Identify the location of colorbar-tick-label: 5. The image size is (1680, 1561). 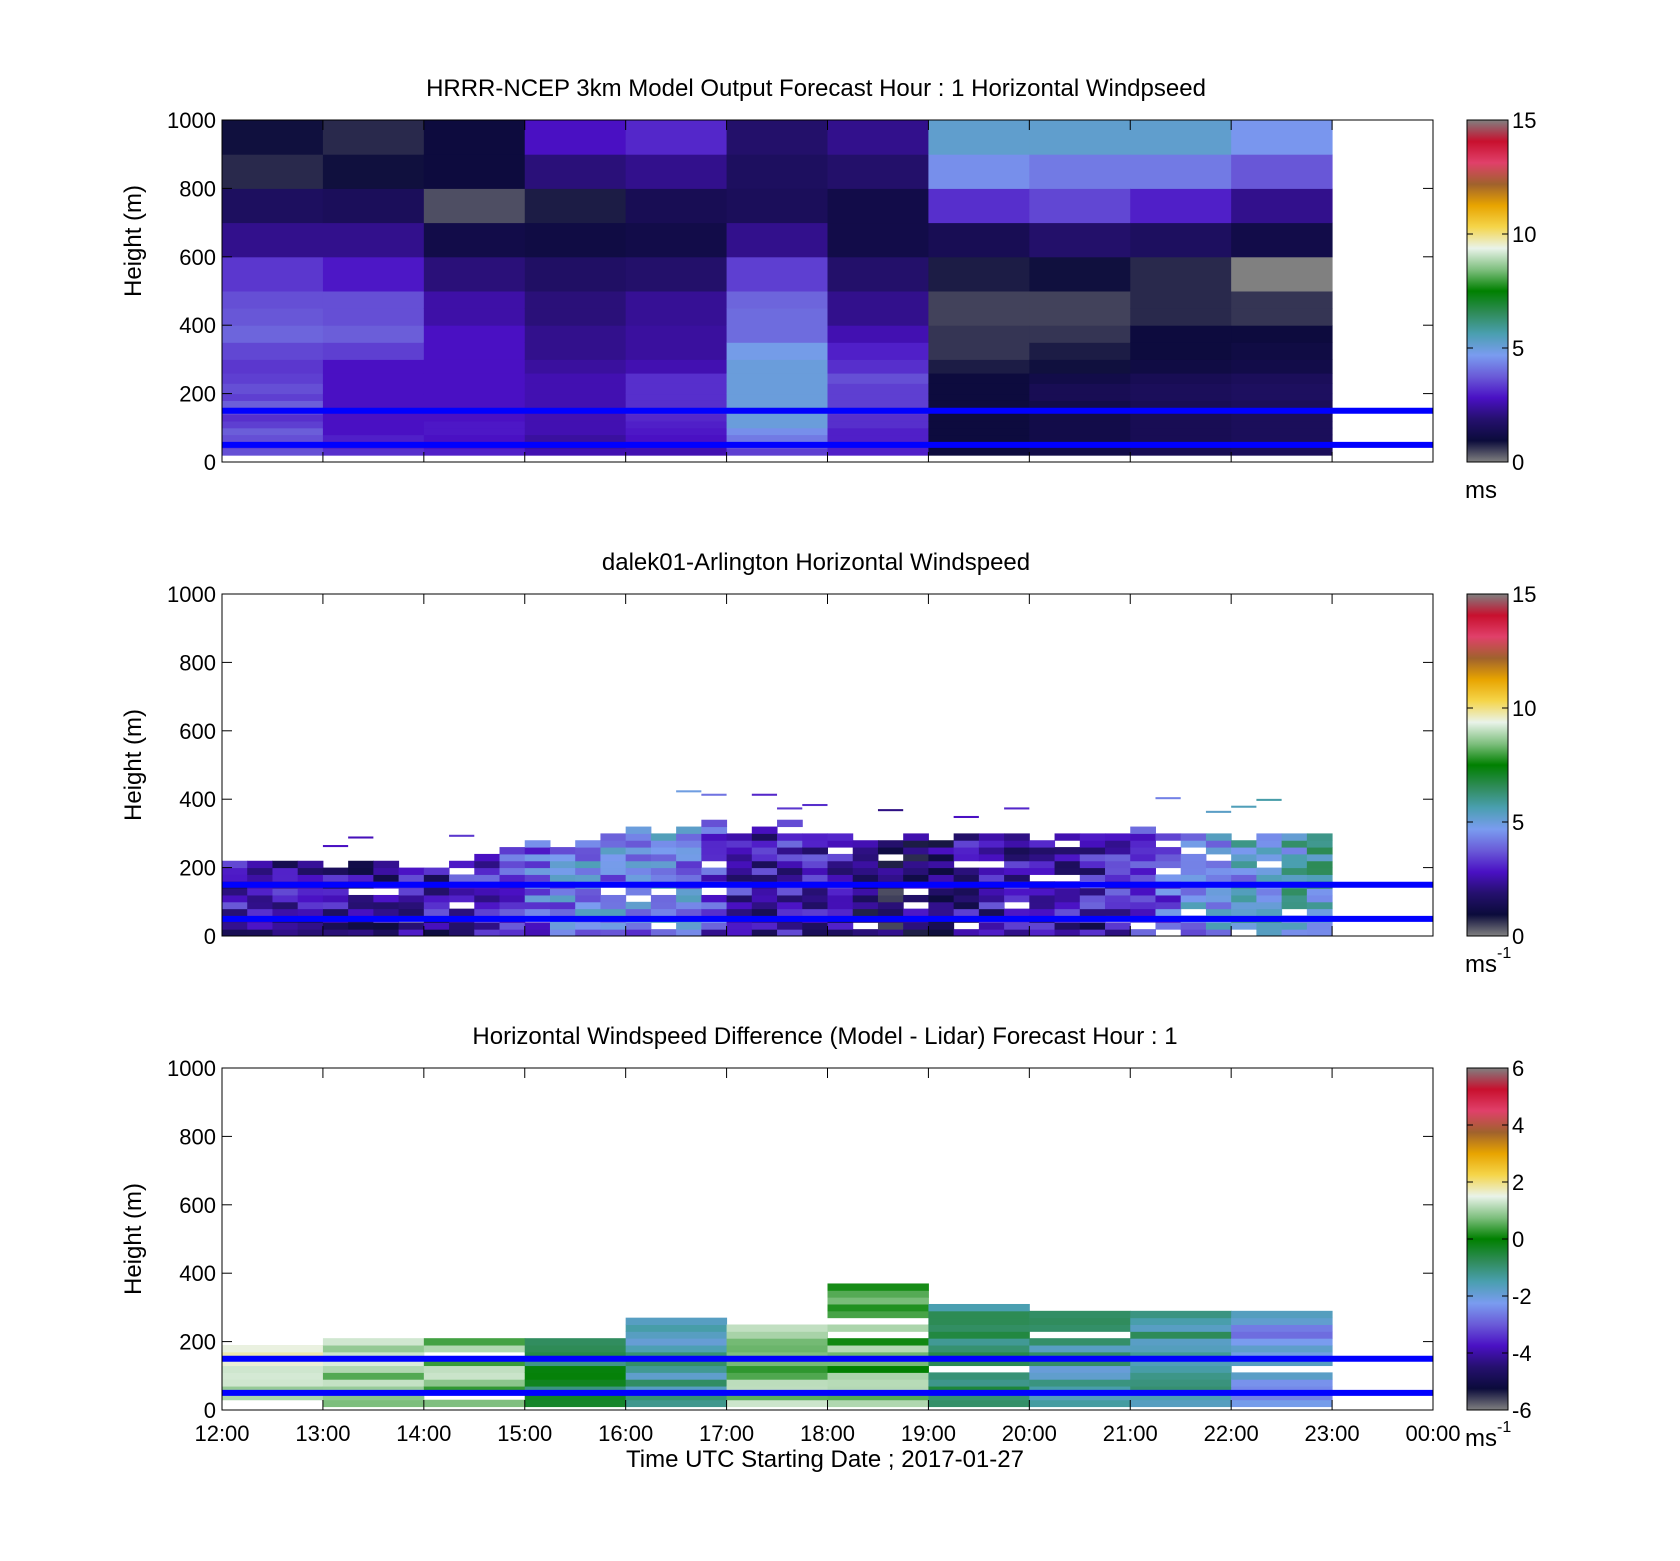
(1518, 822).